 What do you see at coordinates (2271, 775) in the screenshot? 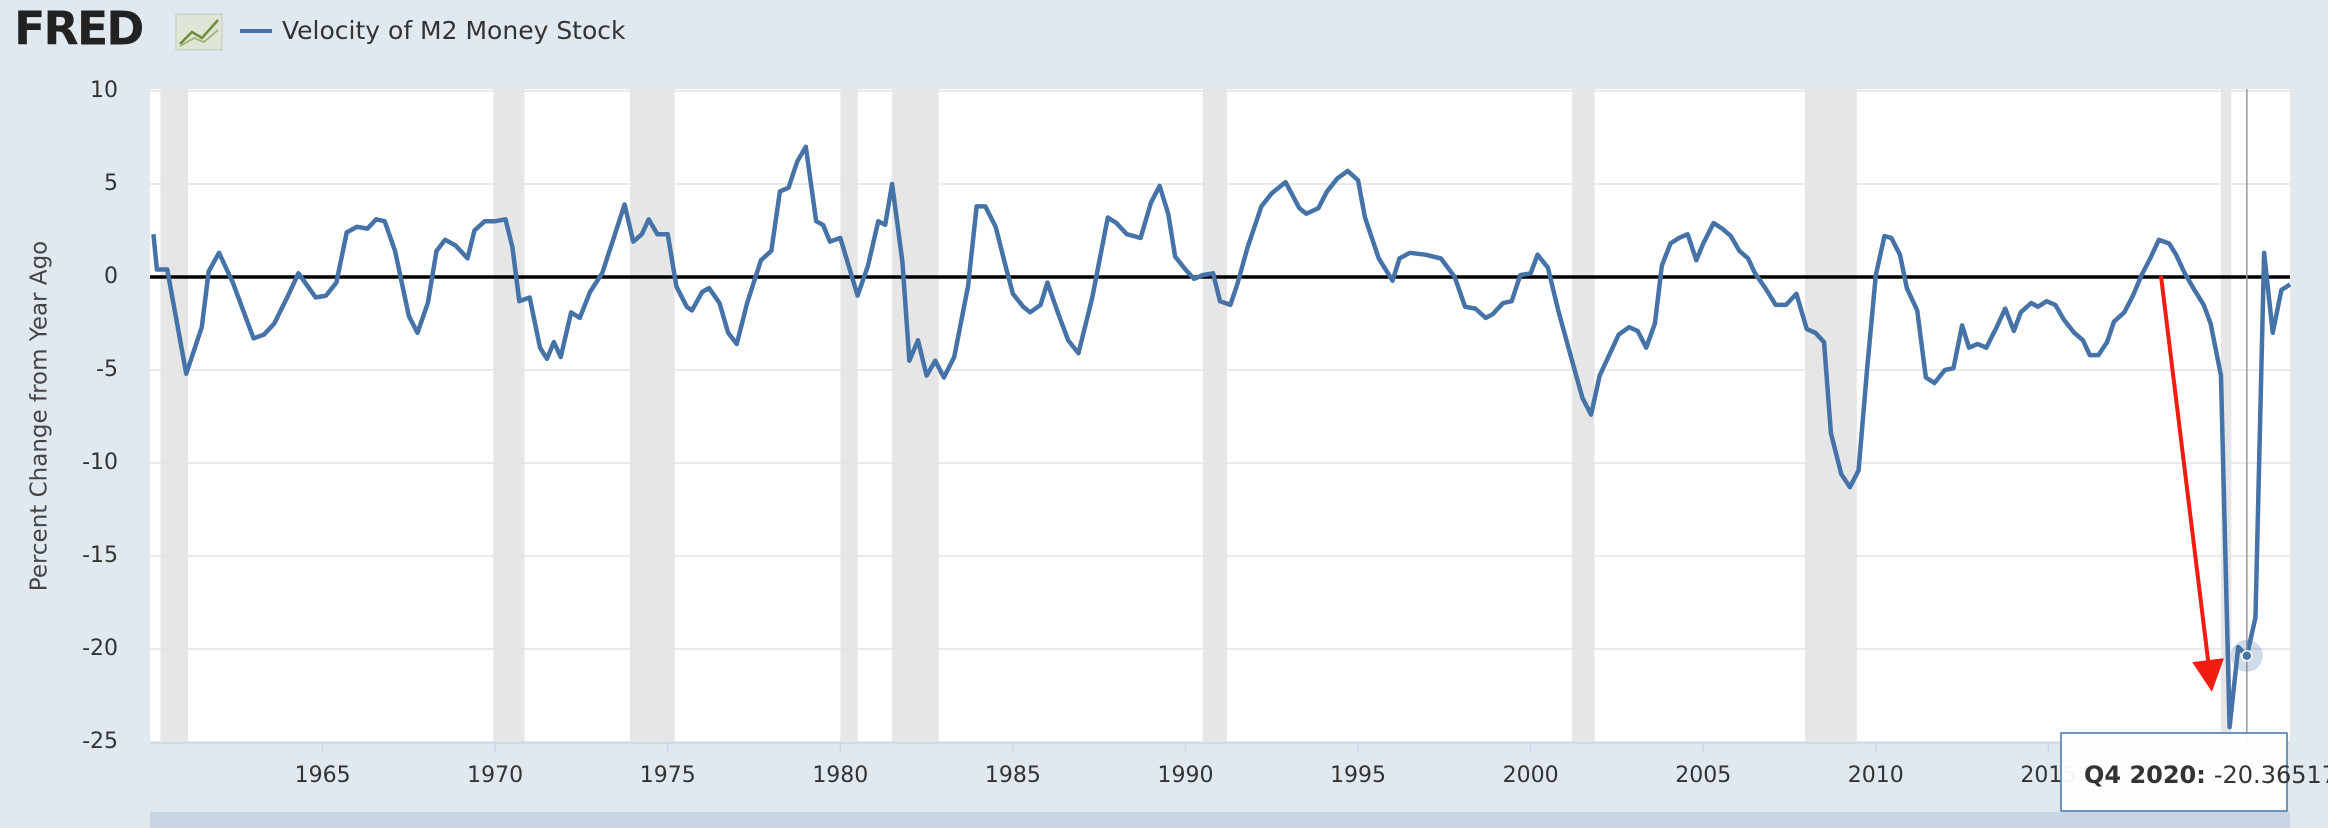
I see `tooltip-value: -20.36517` at bounding box center [2271, 775].